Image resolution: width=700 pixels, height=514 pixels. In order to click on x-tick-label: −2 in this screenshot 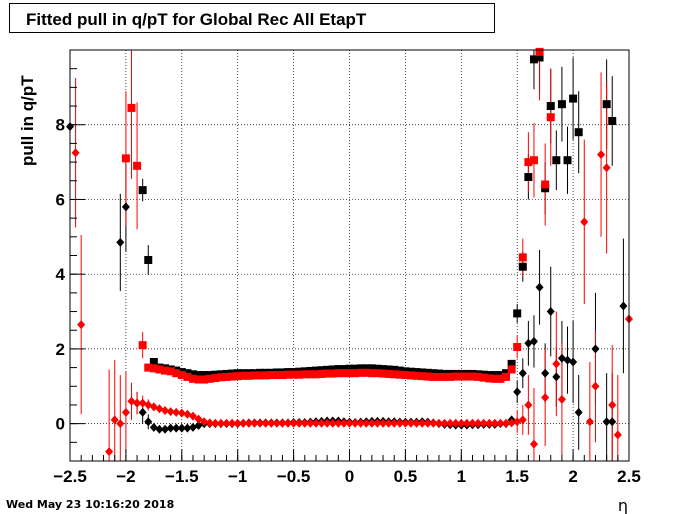, I will do `click(125, 476)`.